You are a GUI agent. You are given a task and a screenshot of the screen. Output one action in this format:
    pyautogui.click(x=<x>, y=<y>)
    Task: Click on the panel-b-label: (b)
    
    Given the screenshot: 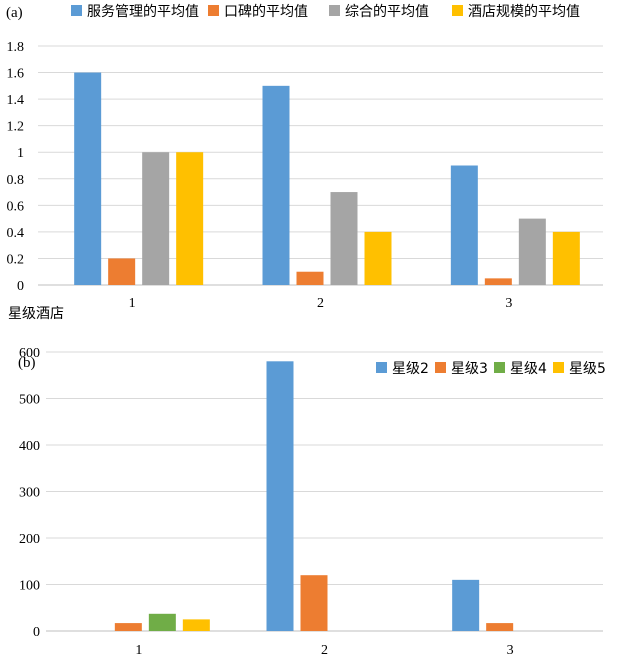 What is the action you would take?
    pyautogui.click(x=27, y=363)
    